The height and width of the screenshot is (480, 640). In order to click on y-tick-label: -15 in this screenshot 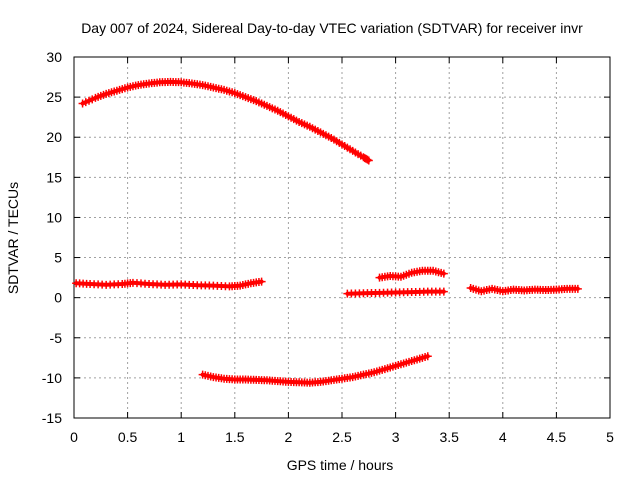, I will do `click(52, 418)`.